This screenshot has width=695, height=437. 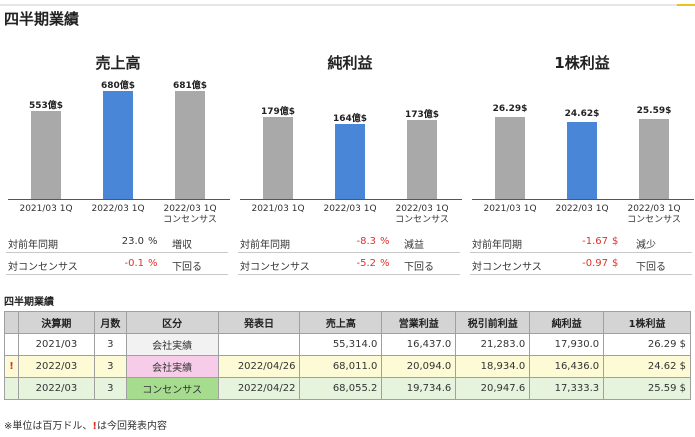 What do you see at coordinates (647, 388) in the screenshot?
I see `table-cell-eps: 25.59 $` at bounding box center [647, 388].